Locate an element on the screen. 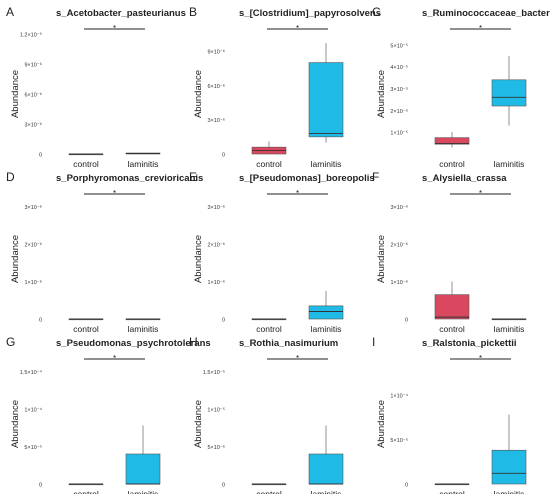 The height and width of the screenshot is (494, 550). panel-title: s_[Pseudomonas]_boreopolis is located at coordinates (307, 178).